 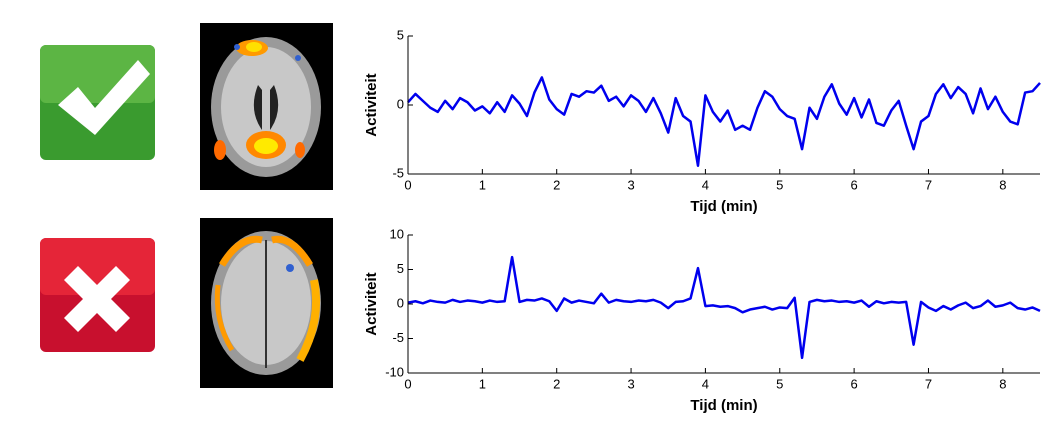 What do you see at coordinates (97, 102) in the screenshot?
I see `check-icon` at bounding box center [97, 102].